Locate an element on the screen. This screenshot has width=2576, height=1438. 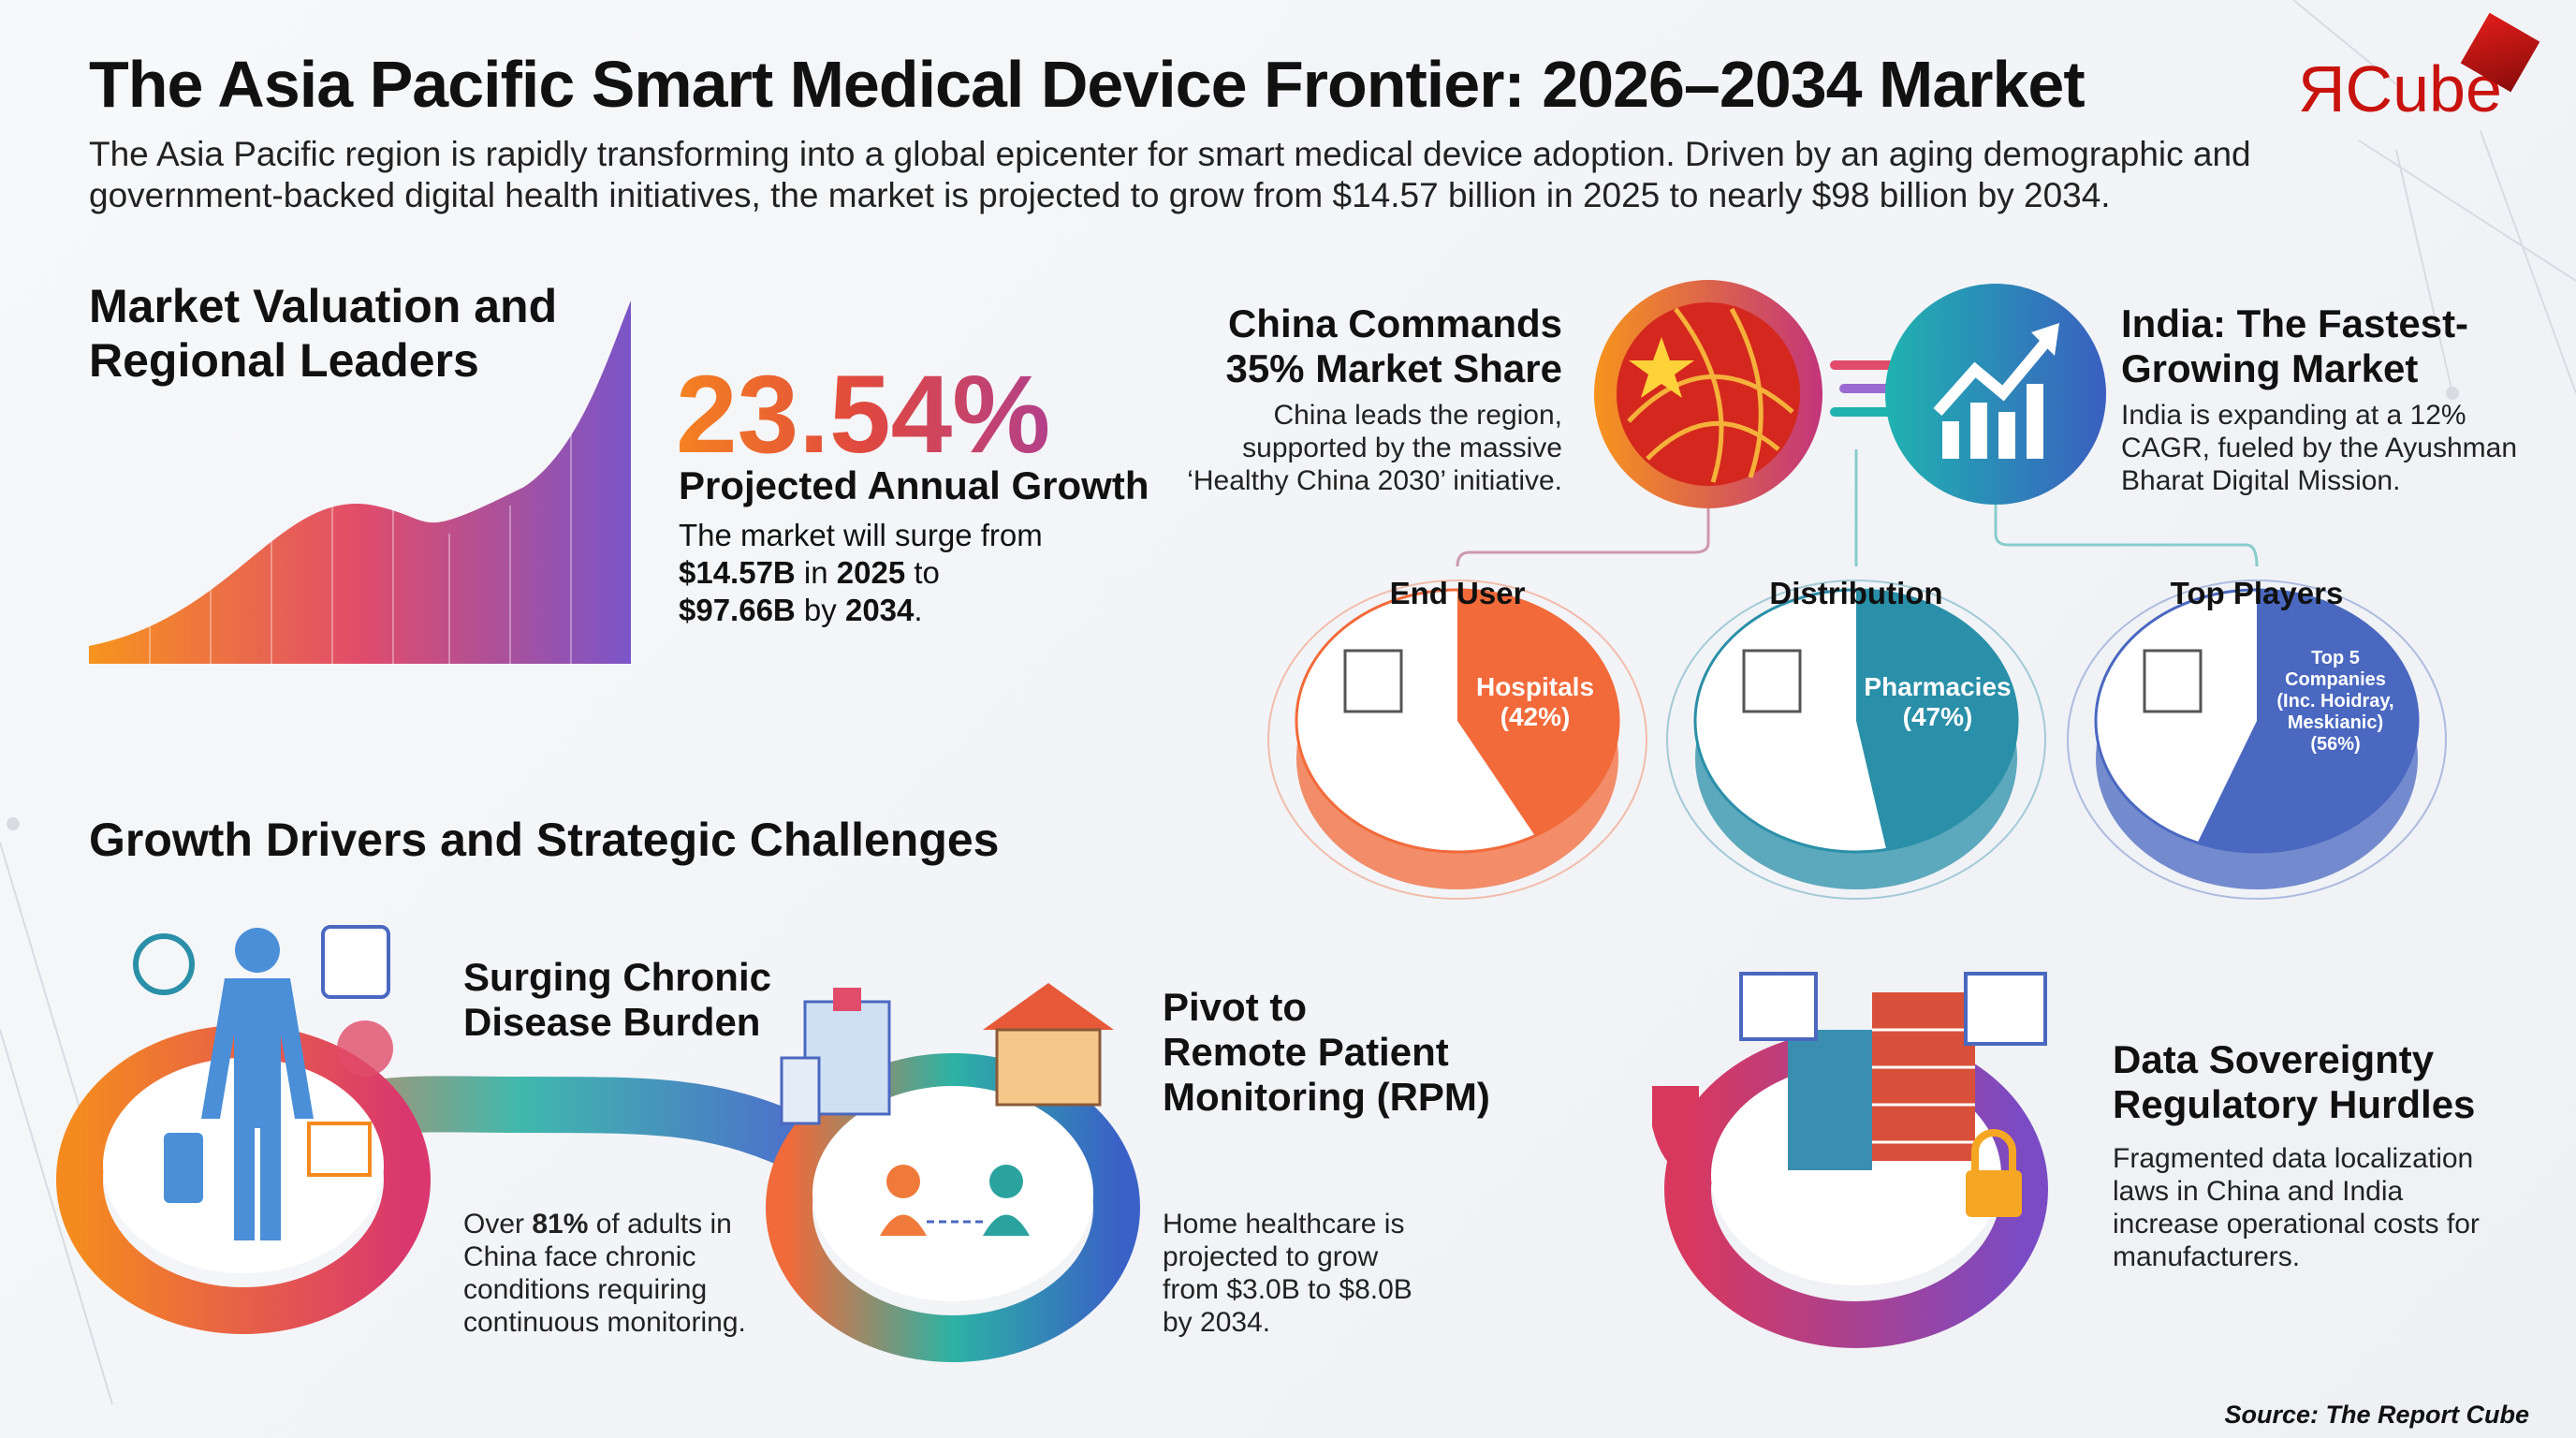
title-line: Disease Burden is located at coordinates (612, 1022).